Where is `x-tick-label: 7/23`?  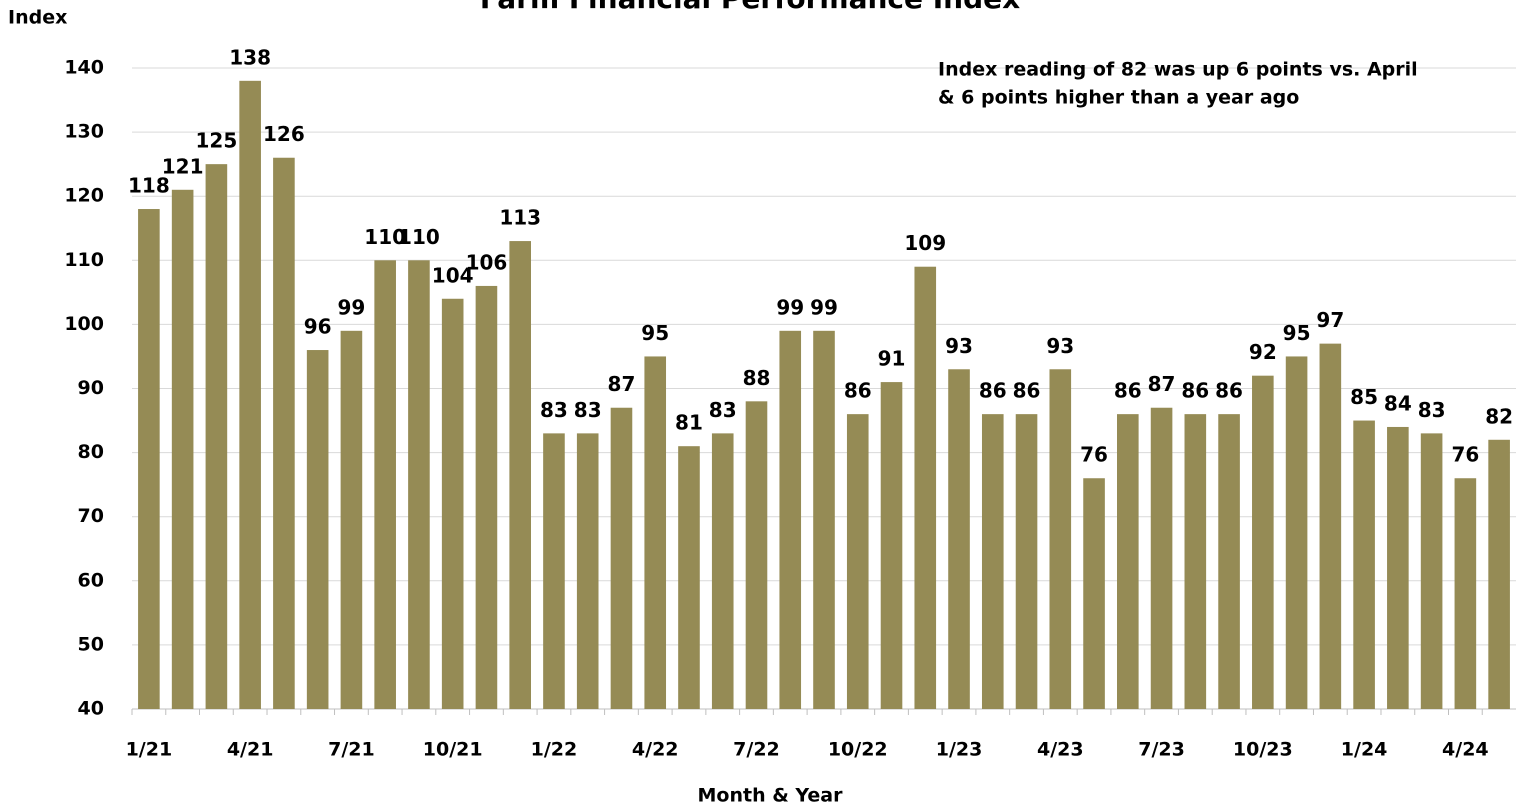 x-tick-label: 7/23 is located at coordinates (1161, 750).